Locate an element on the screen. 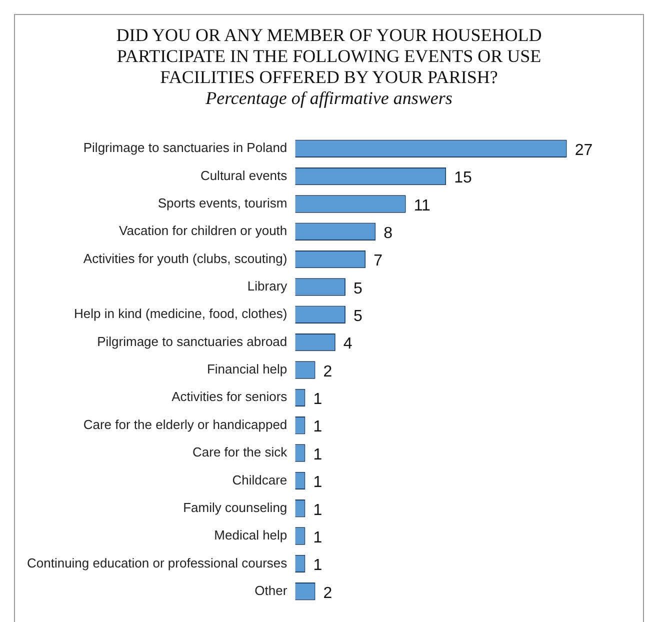 This screenshot has height=622, width=660. data-label: 7 is located at coordinates (378, 261).